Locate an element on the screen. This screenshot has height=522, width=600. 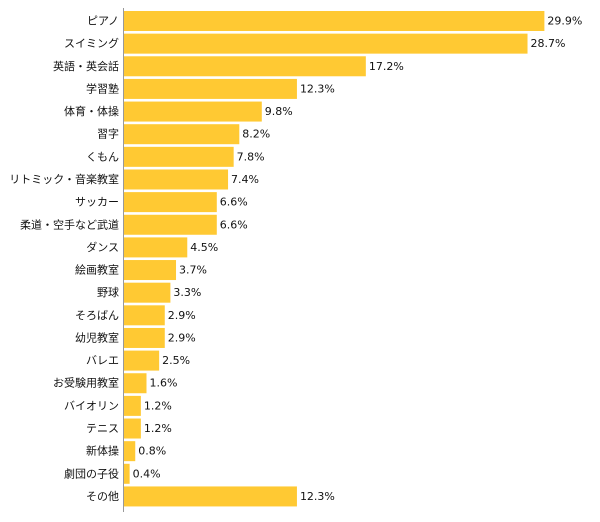
category-label: 柔道・空手など武道 is located at coordinates (69, 224).